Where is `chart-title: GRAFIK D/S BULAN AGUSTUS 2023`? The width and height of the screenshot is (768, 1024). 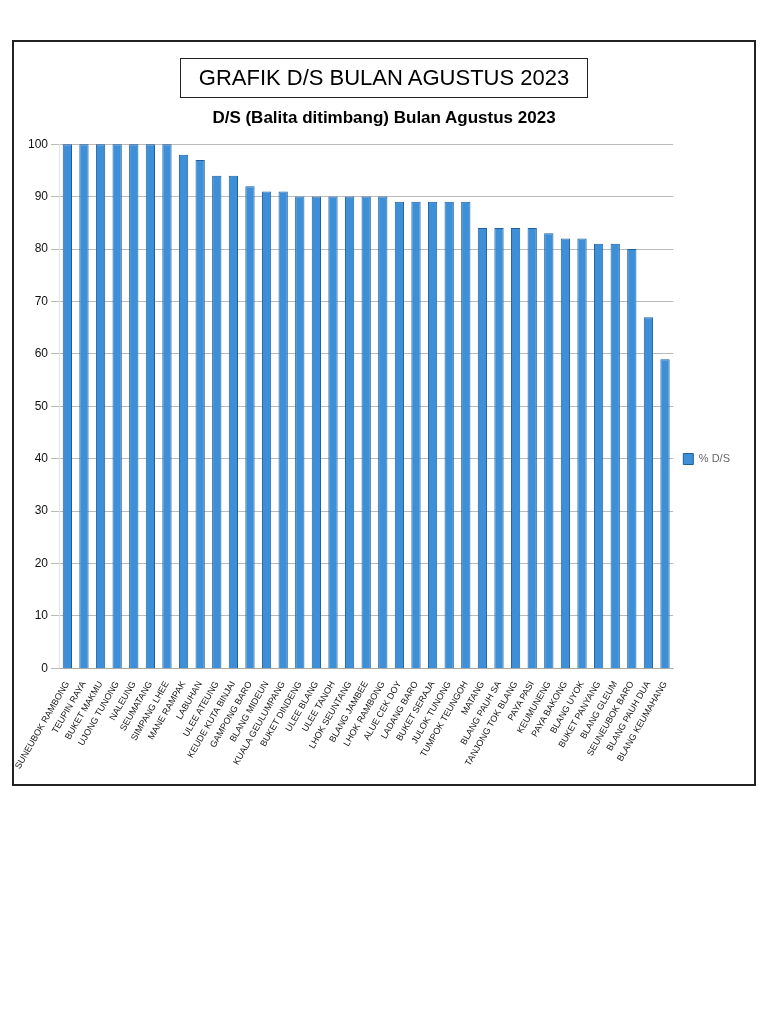
chart-title: GRAFIK D/S BULAN AGUSTUS 2023 is located at coordinates (384, 78).